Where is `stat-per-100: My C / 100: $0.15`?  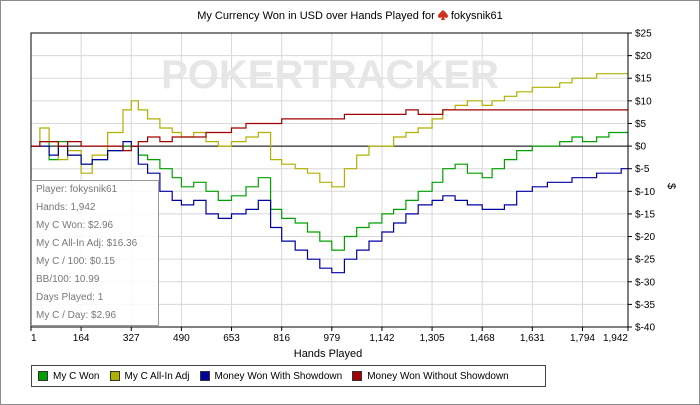
stat-per-100: My C / 100: $0.15 is located at coordinates (75, 261).